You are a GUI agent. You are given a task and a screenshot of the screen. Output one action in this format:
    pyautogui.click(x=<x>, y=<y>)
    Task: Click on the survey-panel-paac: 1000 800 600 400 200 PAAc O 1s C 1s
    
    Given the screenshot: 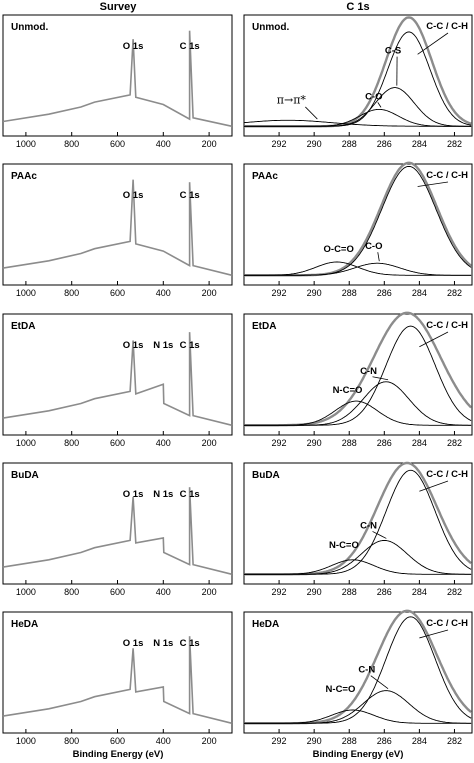 What is the action you would take?
    pyautogui.click(x=117, y=230)
    